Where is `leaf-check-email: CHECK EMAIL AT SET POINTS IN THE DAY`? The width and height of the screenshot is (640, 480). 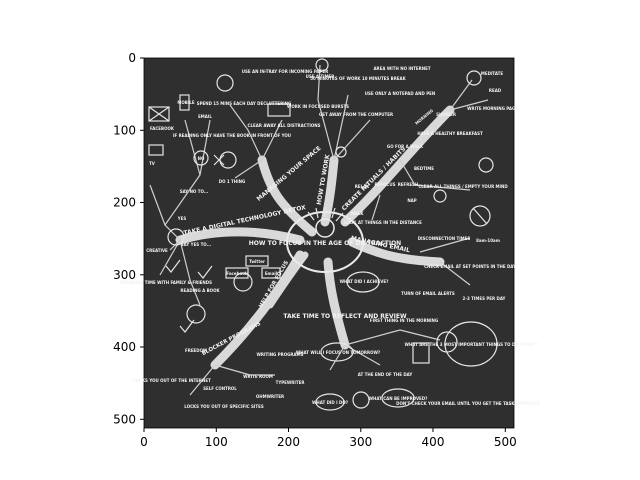
leaf-check-email: CHECK EMAIL AT SET POINTS IN THE DAY is located at coordinates (470, 266).